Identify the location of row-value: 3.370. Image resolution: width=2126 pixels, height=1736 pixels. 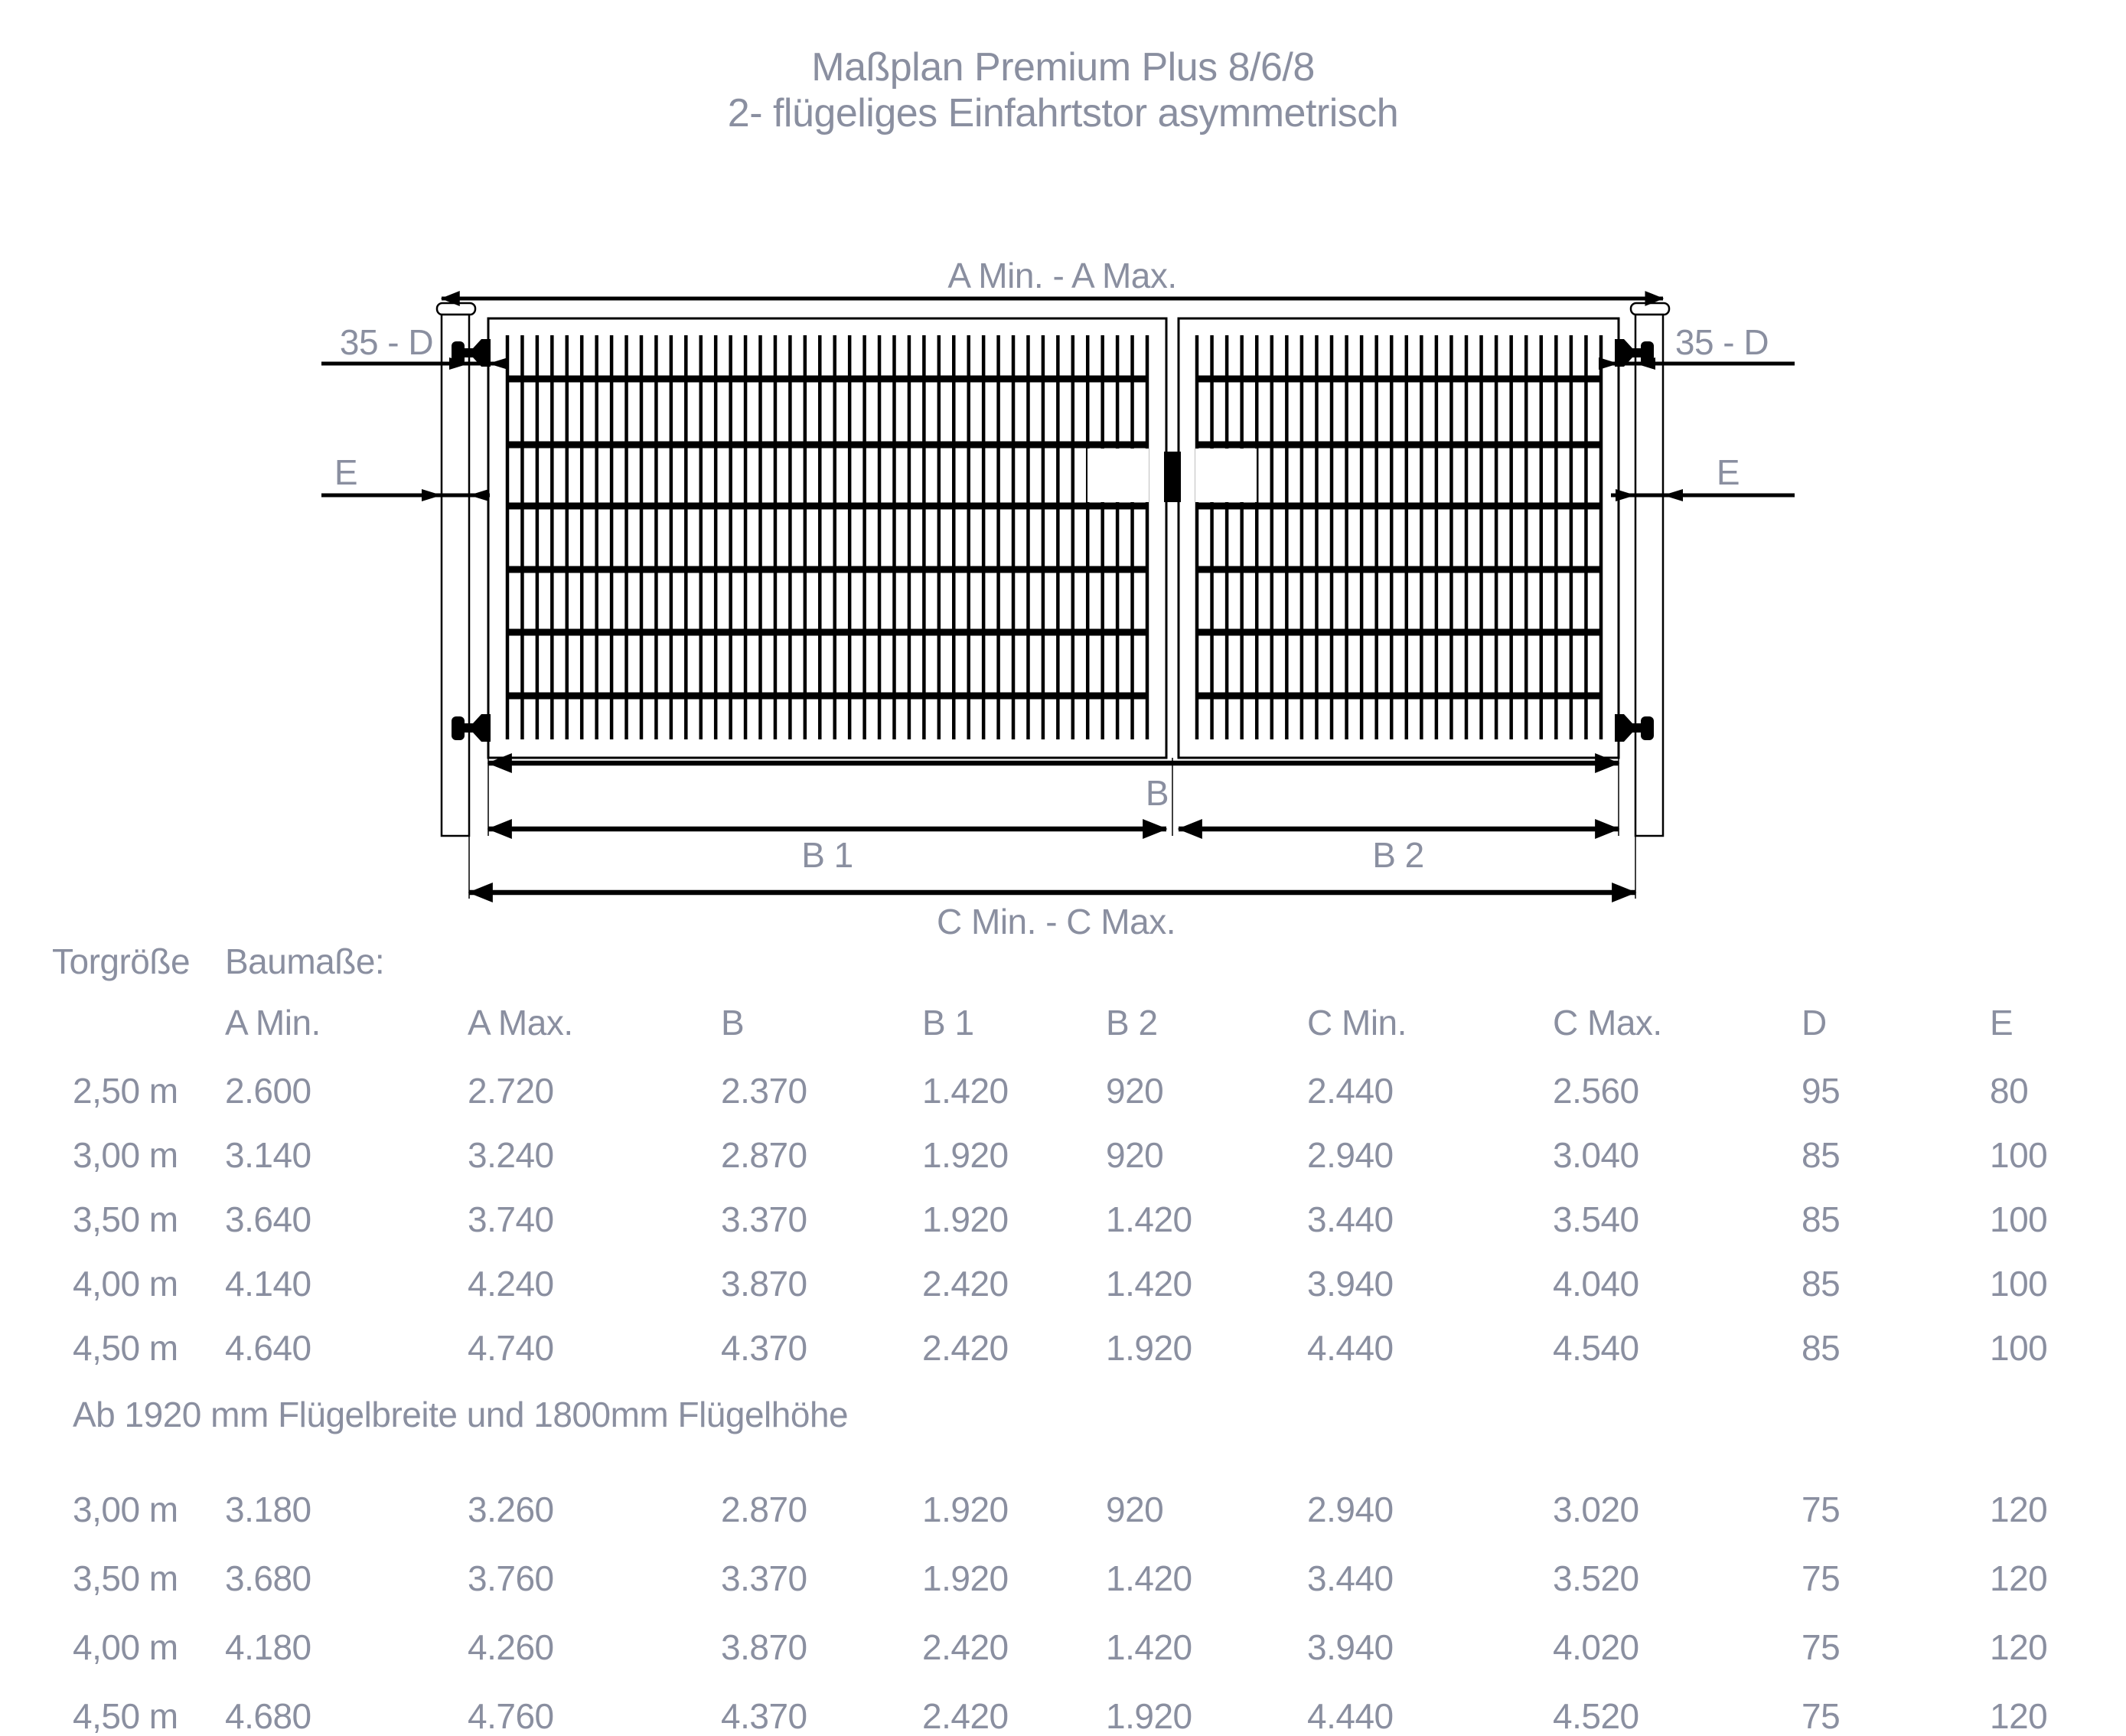
(764, 1219).